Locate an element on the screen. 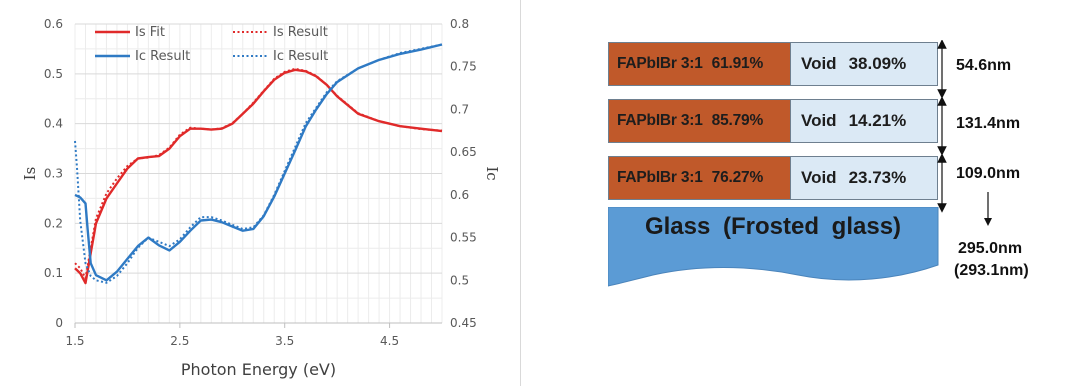 This screenshot has height=386, width=1089. material-cell: FAPbIBr 3:1 61.91% is located at coordinates (700, 64).